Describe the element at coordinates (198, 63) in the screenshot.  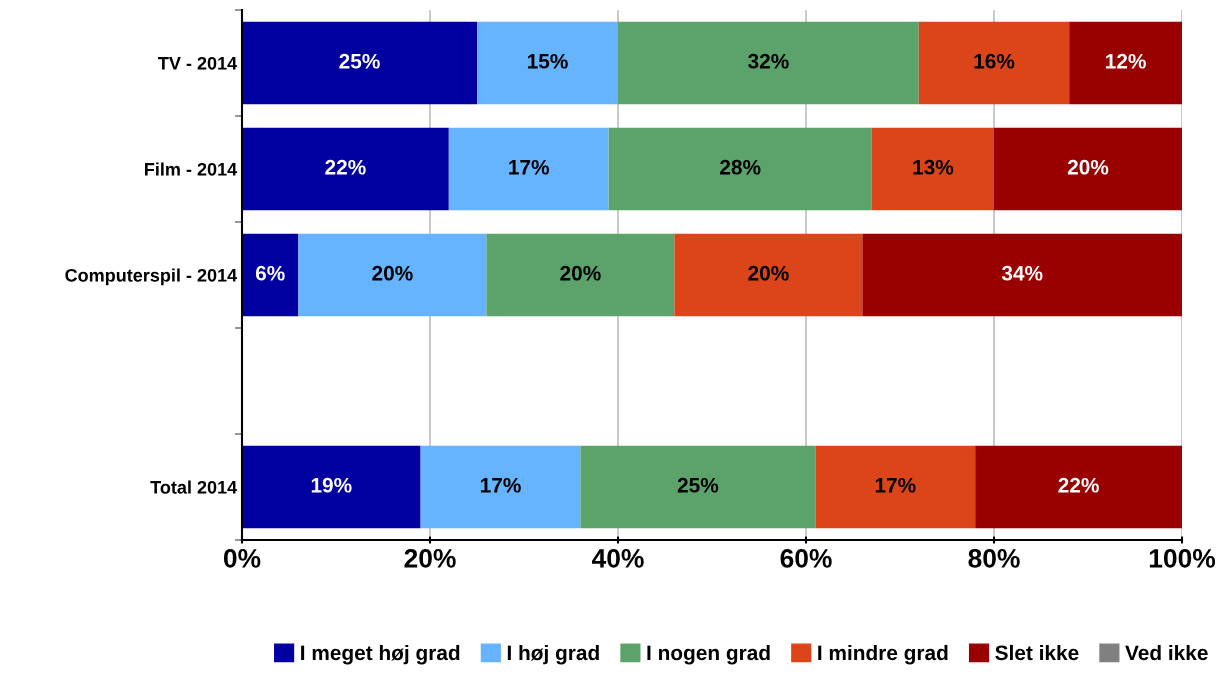
I see `y-tick-label: TV - 2014` at that location.